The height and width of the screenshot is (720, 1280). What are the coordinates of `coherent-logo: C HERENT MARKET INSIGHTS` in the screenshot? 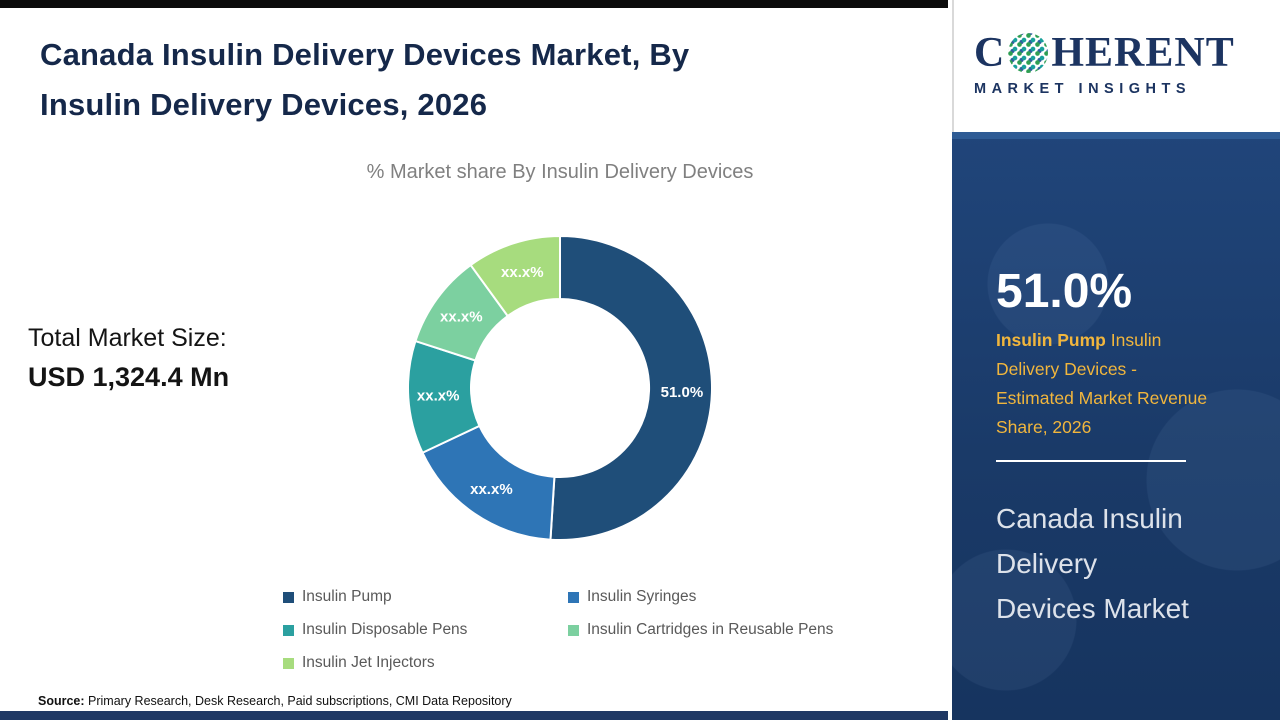 It's located at (1104, 64).